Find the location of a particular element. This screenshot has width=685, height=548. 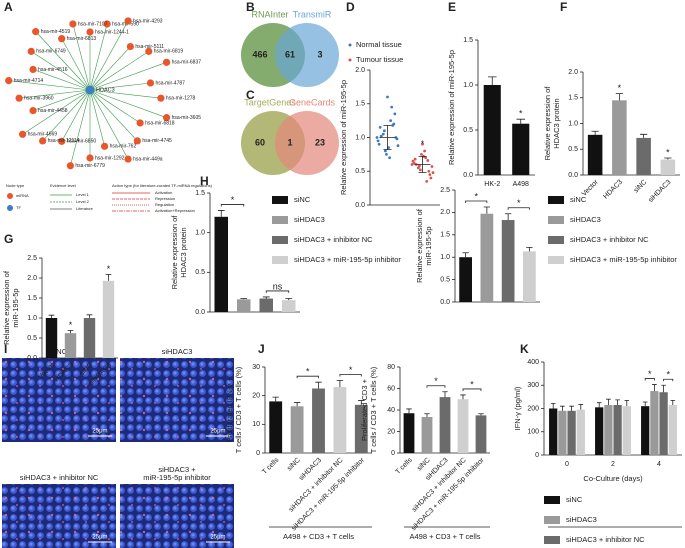

panel-label: J is located at coordinates (261, 349).